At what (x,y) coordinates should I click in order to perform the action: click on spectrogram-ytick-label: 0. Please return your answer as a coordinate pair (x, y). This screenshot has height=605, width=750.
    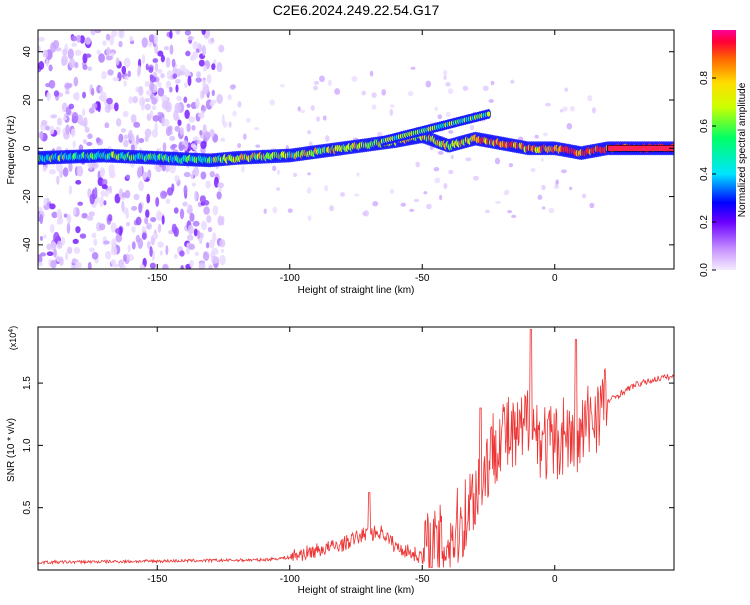
    Looking at the image, I should click on (27, 148).